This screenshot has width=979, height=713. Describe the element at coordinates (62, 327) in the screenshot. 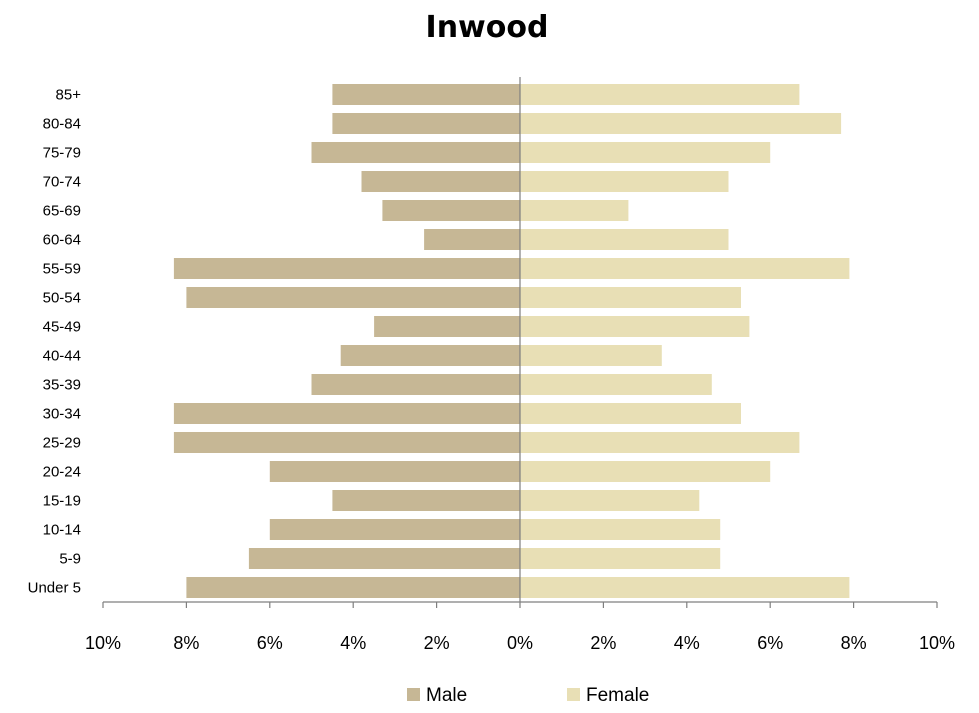

I see `category-label: 45-49` at that location.